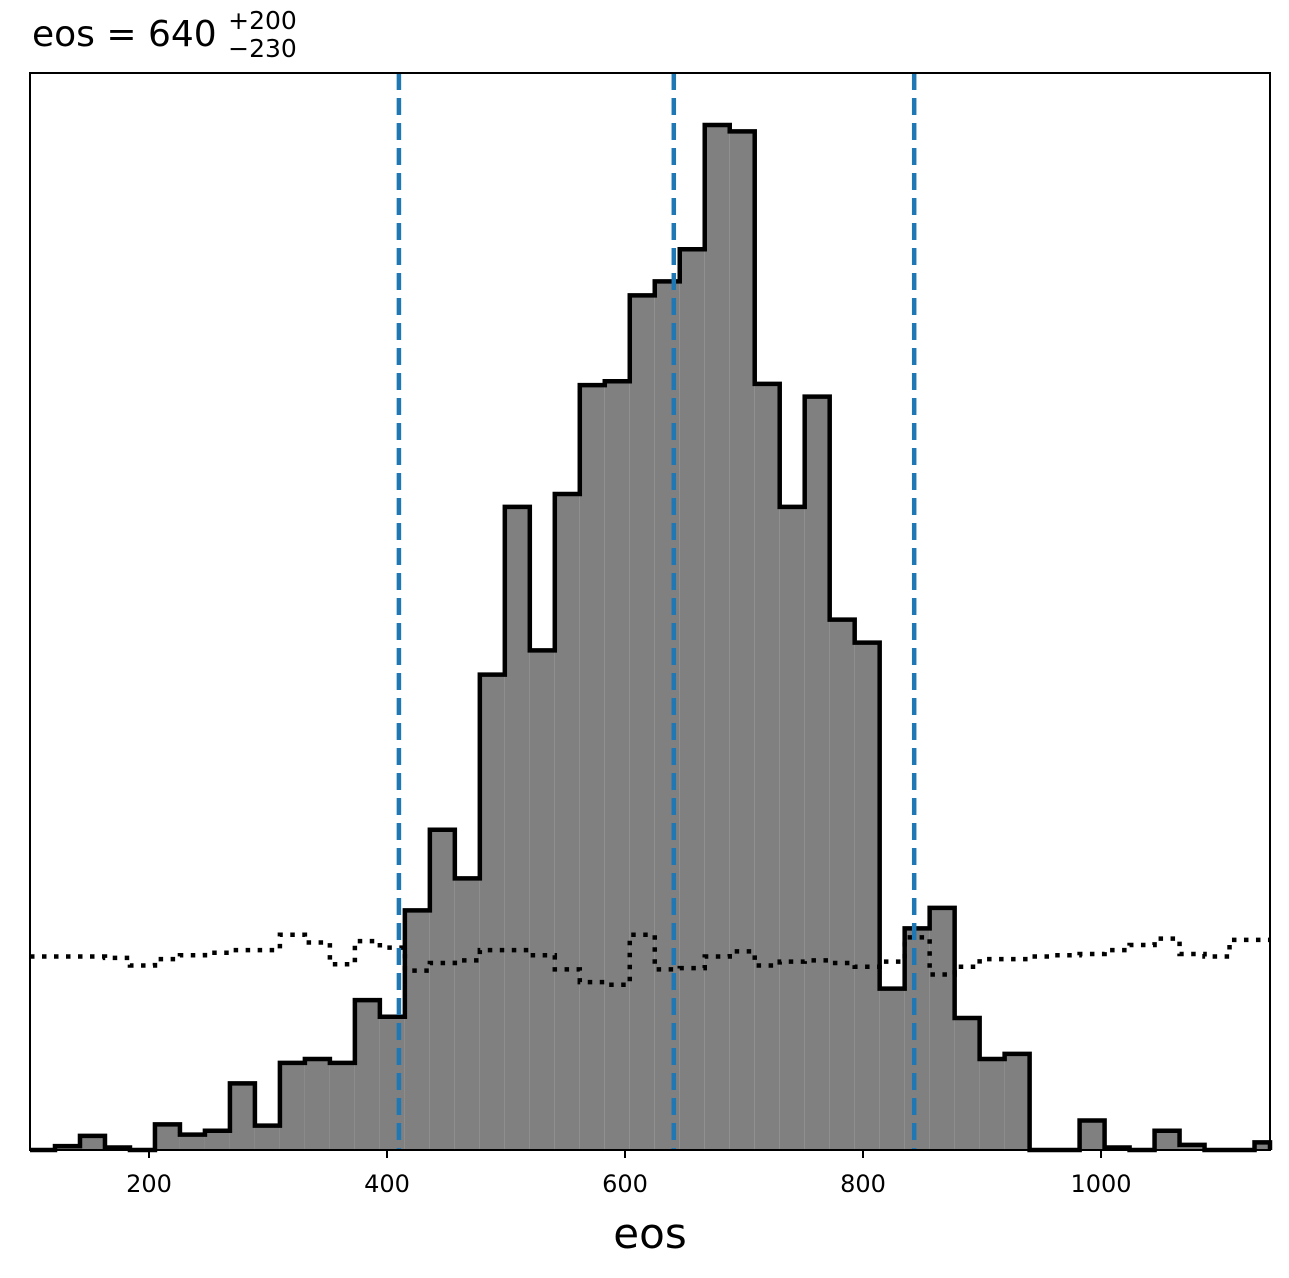 This screenshot has height=1278, width=1289. What do you see at coordinates (1100, 1184) in the screenshot?
I see `x-tick-label: 1000` at bounding box center [1100, 1184].